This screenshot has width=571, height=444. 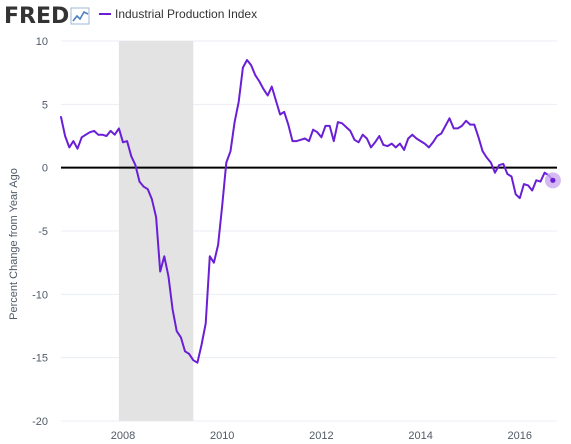 What do you see at coordinates (420, 436) in the screenshot?
I see `x-tick-label: 2014` at bounding box center [420, 436].